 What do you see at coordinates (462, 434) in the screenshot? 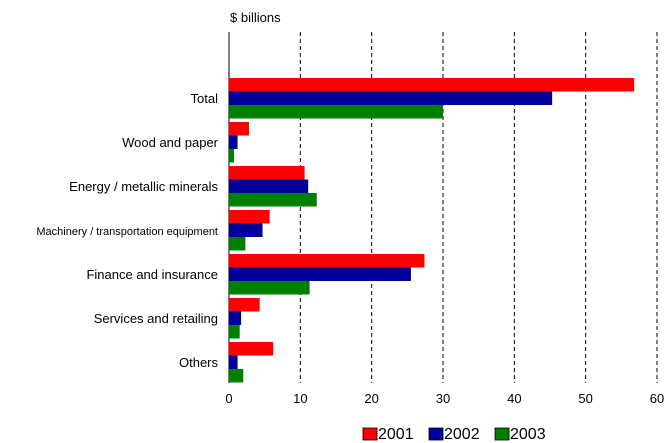
I see `legend-label-2002: 2002` at bounding box center [462, 434].